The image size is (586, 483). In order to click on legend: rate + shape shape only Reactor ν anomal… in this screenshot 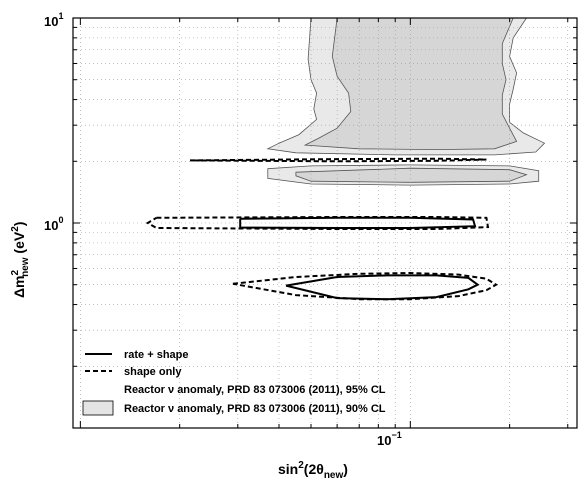, I will do `click(234, 382)`.